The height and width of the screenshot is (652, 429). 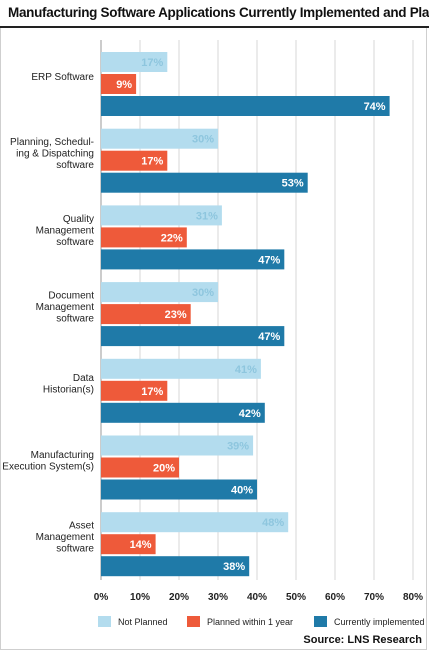 What do you see at coordinates (218, 597) in the screenshot?
I see `x-tick-label: 30%` at bounding box center [218, 597].